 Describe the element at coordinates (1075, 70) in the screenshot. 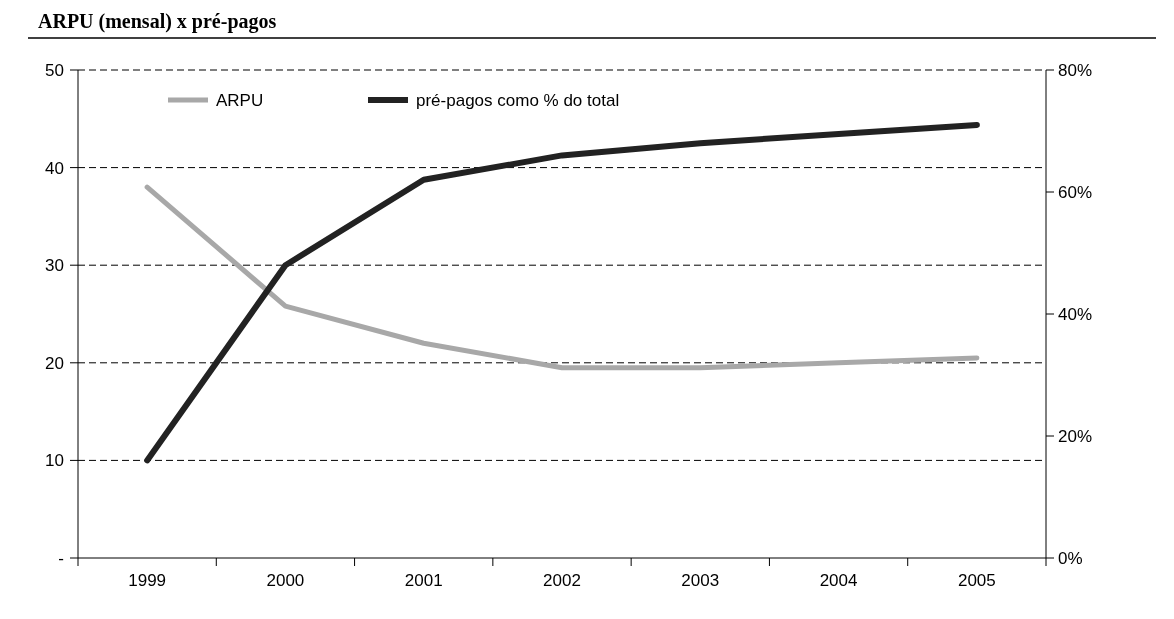

I see `y2-tick-label: 80%` at that location.